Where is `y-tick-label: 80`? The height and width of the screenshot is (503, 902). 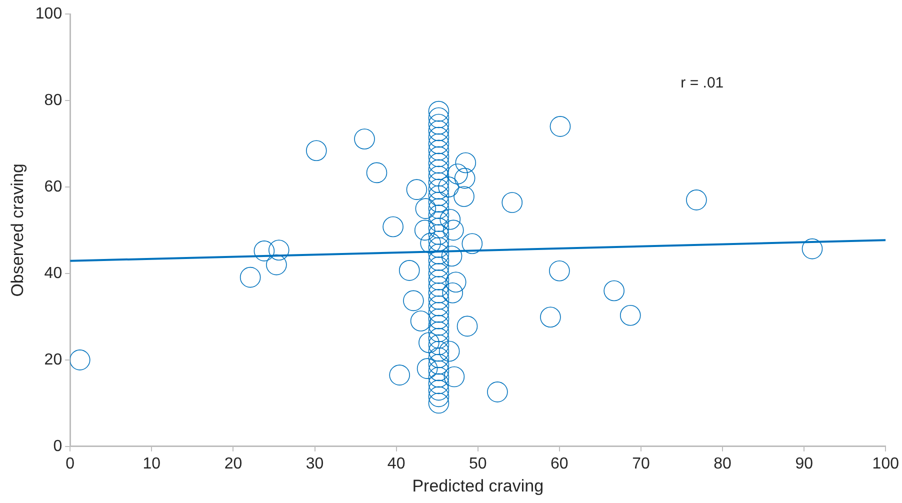 y-tick-label: 80 is located at coordinates (53, 100).